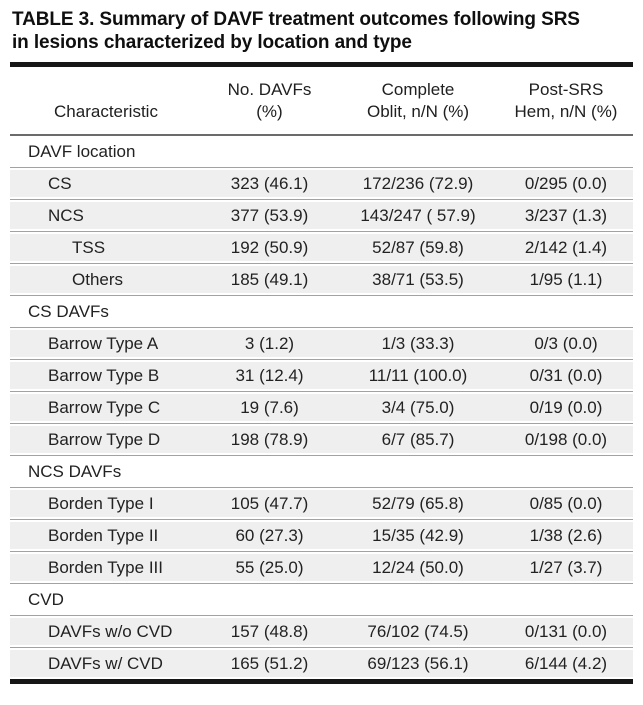 This screenshot has height=705, width=643. Describe the element at coordinates (106, 183) in the screenshot. I see `row-label: CS` at that location.